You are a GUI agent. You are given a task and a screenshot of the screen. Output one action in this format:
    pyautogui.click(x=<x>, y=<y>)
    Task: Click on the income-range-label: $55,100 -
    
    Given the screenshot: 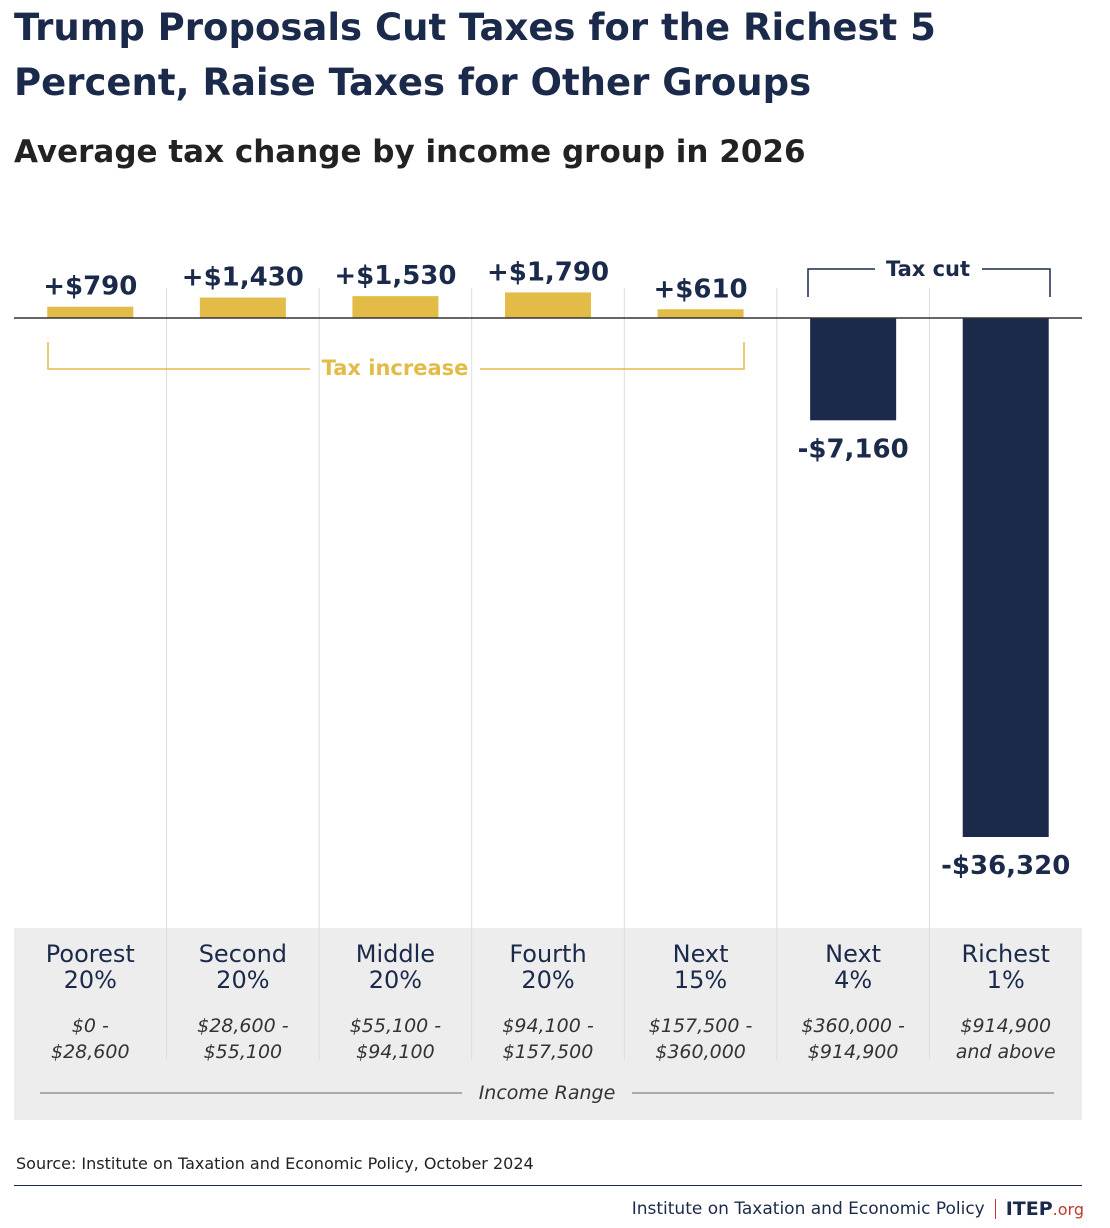 What is the action you would take?
    pyautogui.click(x=396, y=1026)
    